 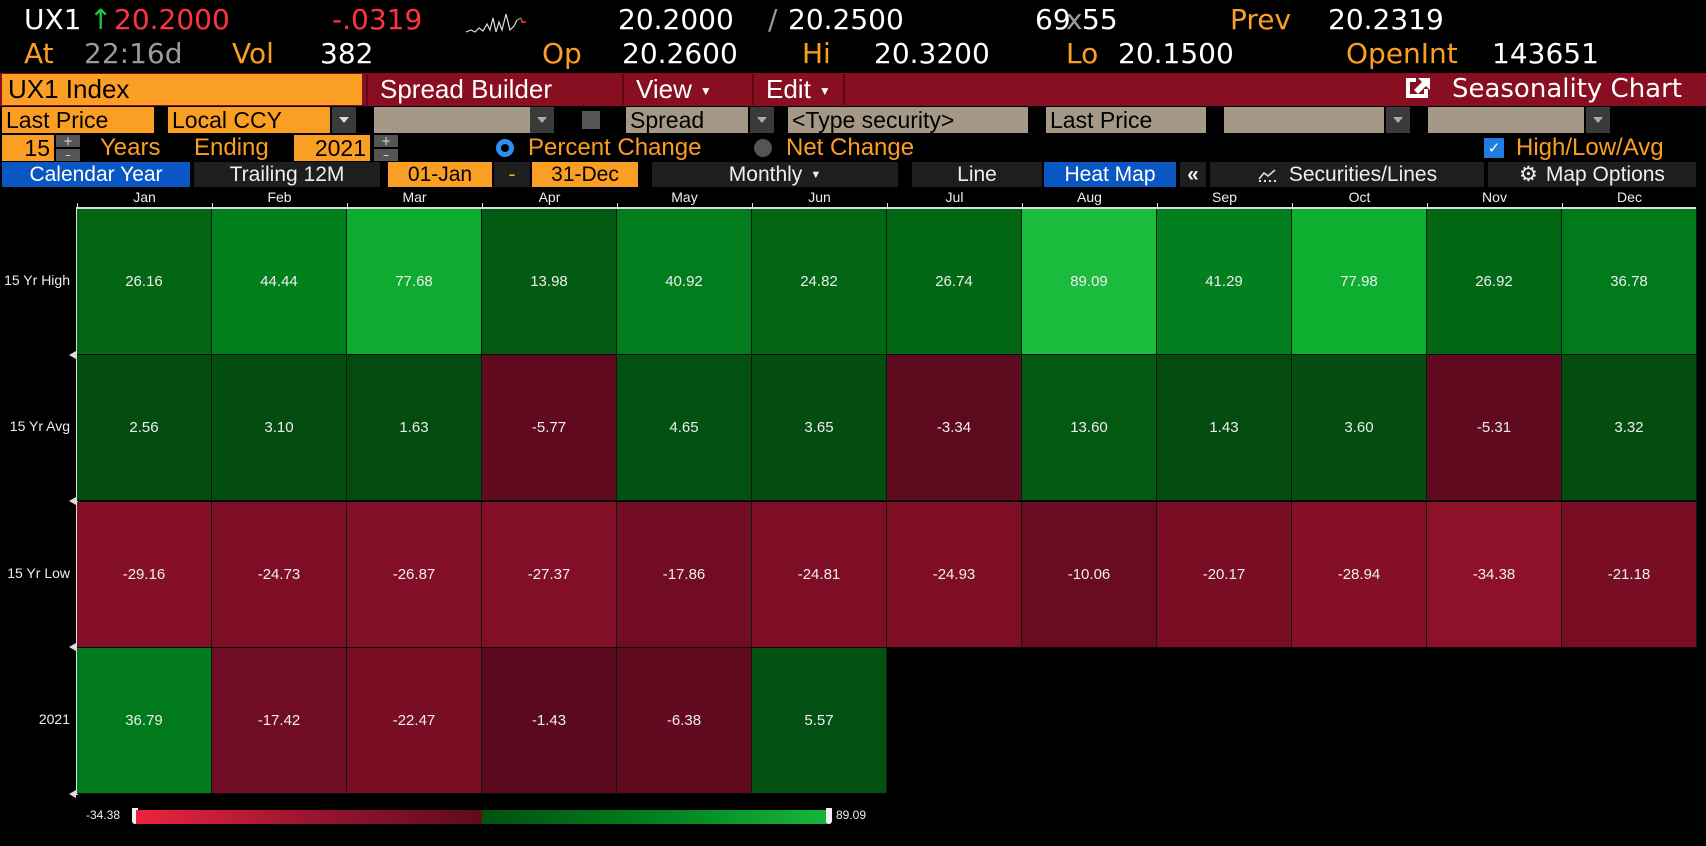 What do you see at coordinates (1494, 282) in the screenshot?
I see `heatmap-cell: 26.92` at bounding box center [1494, 282].